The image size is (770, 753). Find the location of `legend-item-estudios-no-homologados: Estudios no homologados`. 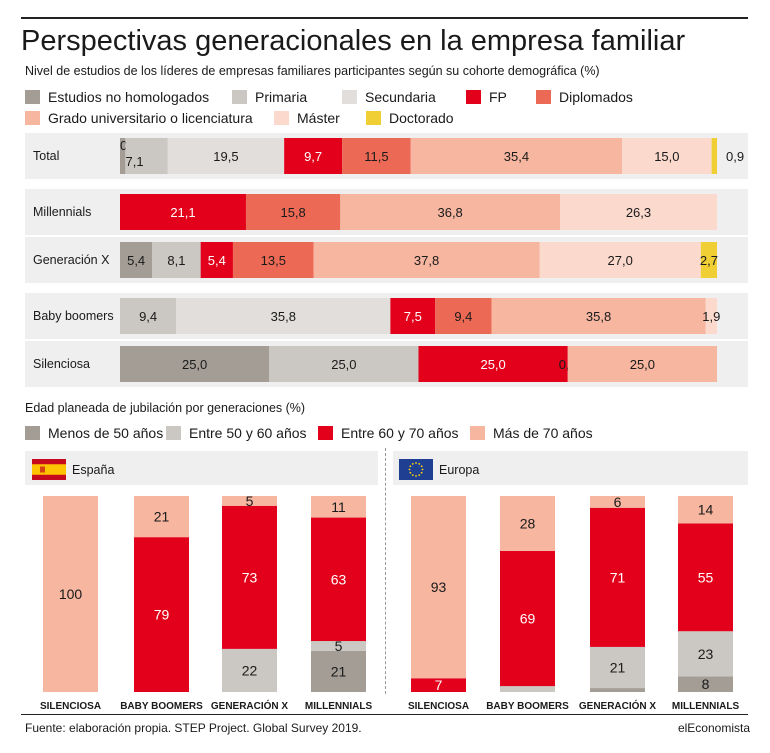

legend-item-estudios-no-homologados: Estudios no homologados is located at coordinates (117, 97).